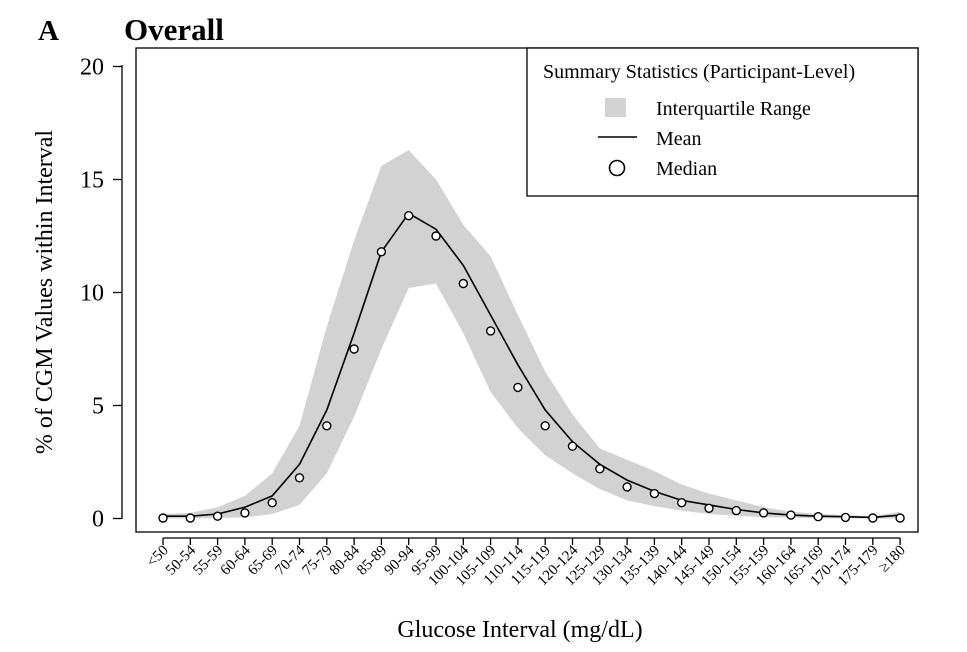 This screenshot has height=652, width=967. Describe the element at coordinates (617, 168) in the screenshot. I see `legend-median-swatch` at that location.